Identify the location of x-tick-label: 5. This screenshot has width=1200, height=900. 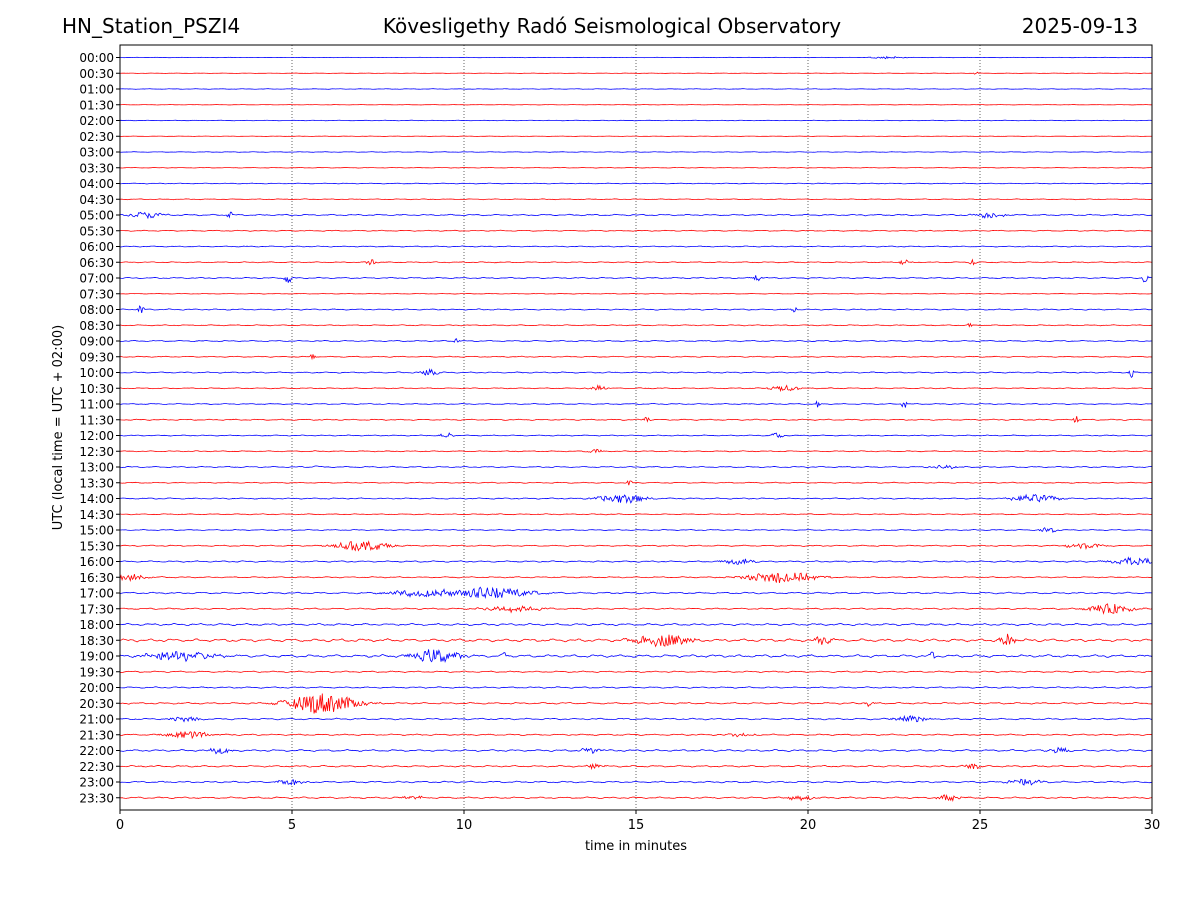
(292, 825).